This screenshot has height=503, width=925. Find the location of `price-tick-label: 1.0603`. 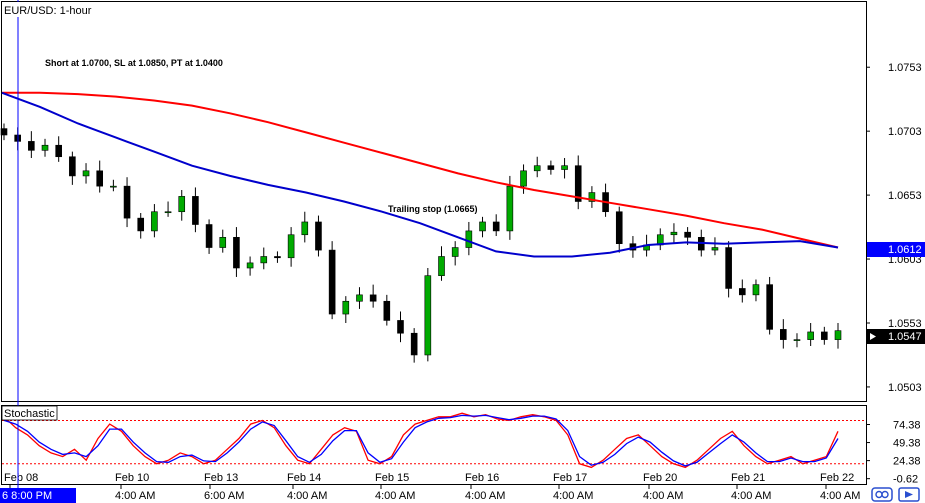

price-tick-label: 1.0603 is located at coordinates (905, 260).